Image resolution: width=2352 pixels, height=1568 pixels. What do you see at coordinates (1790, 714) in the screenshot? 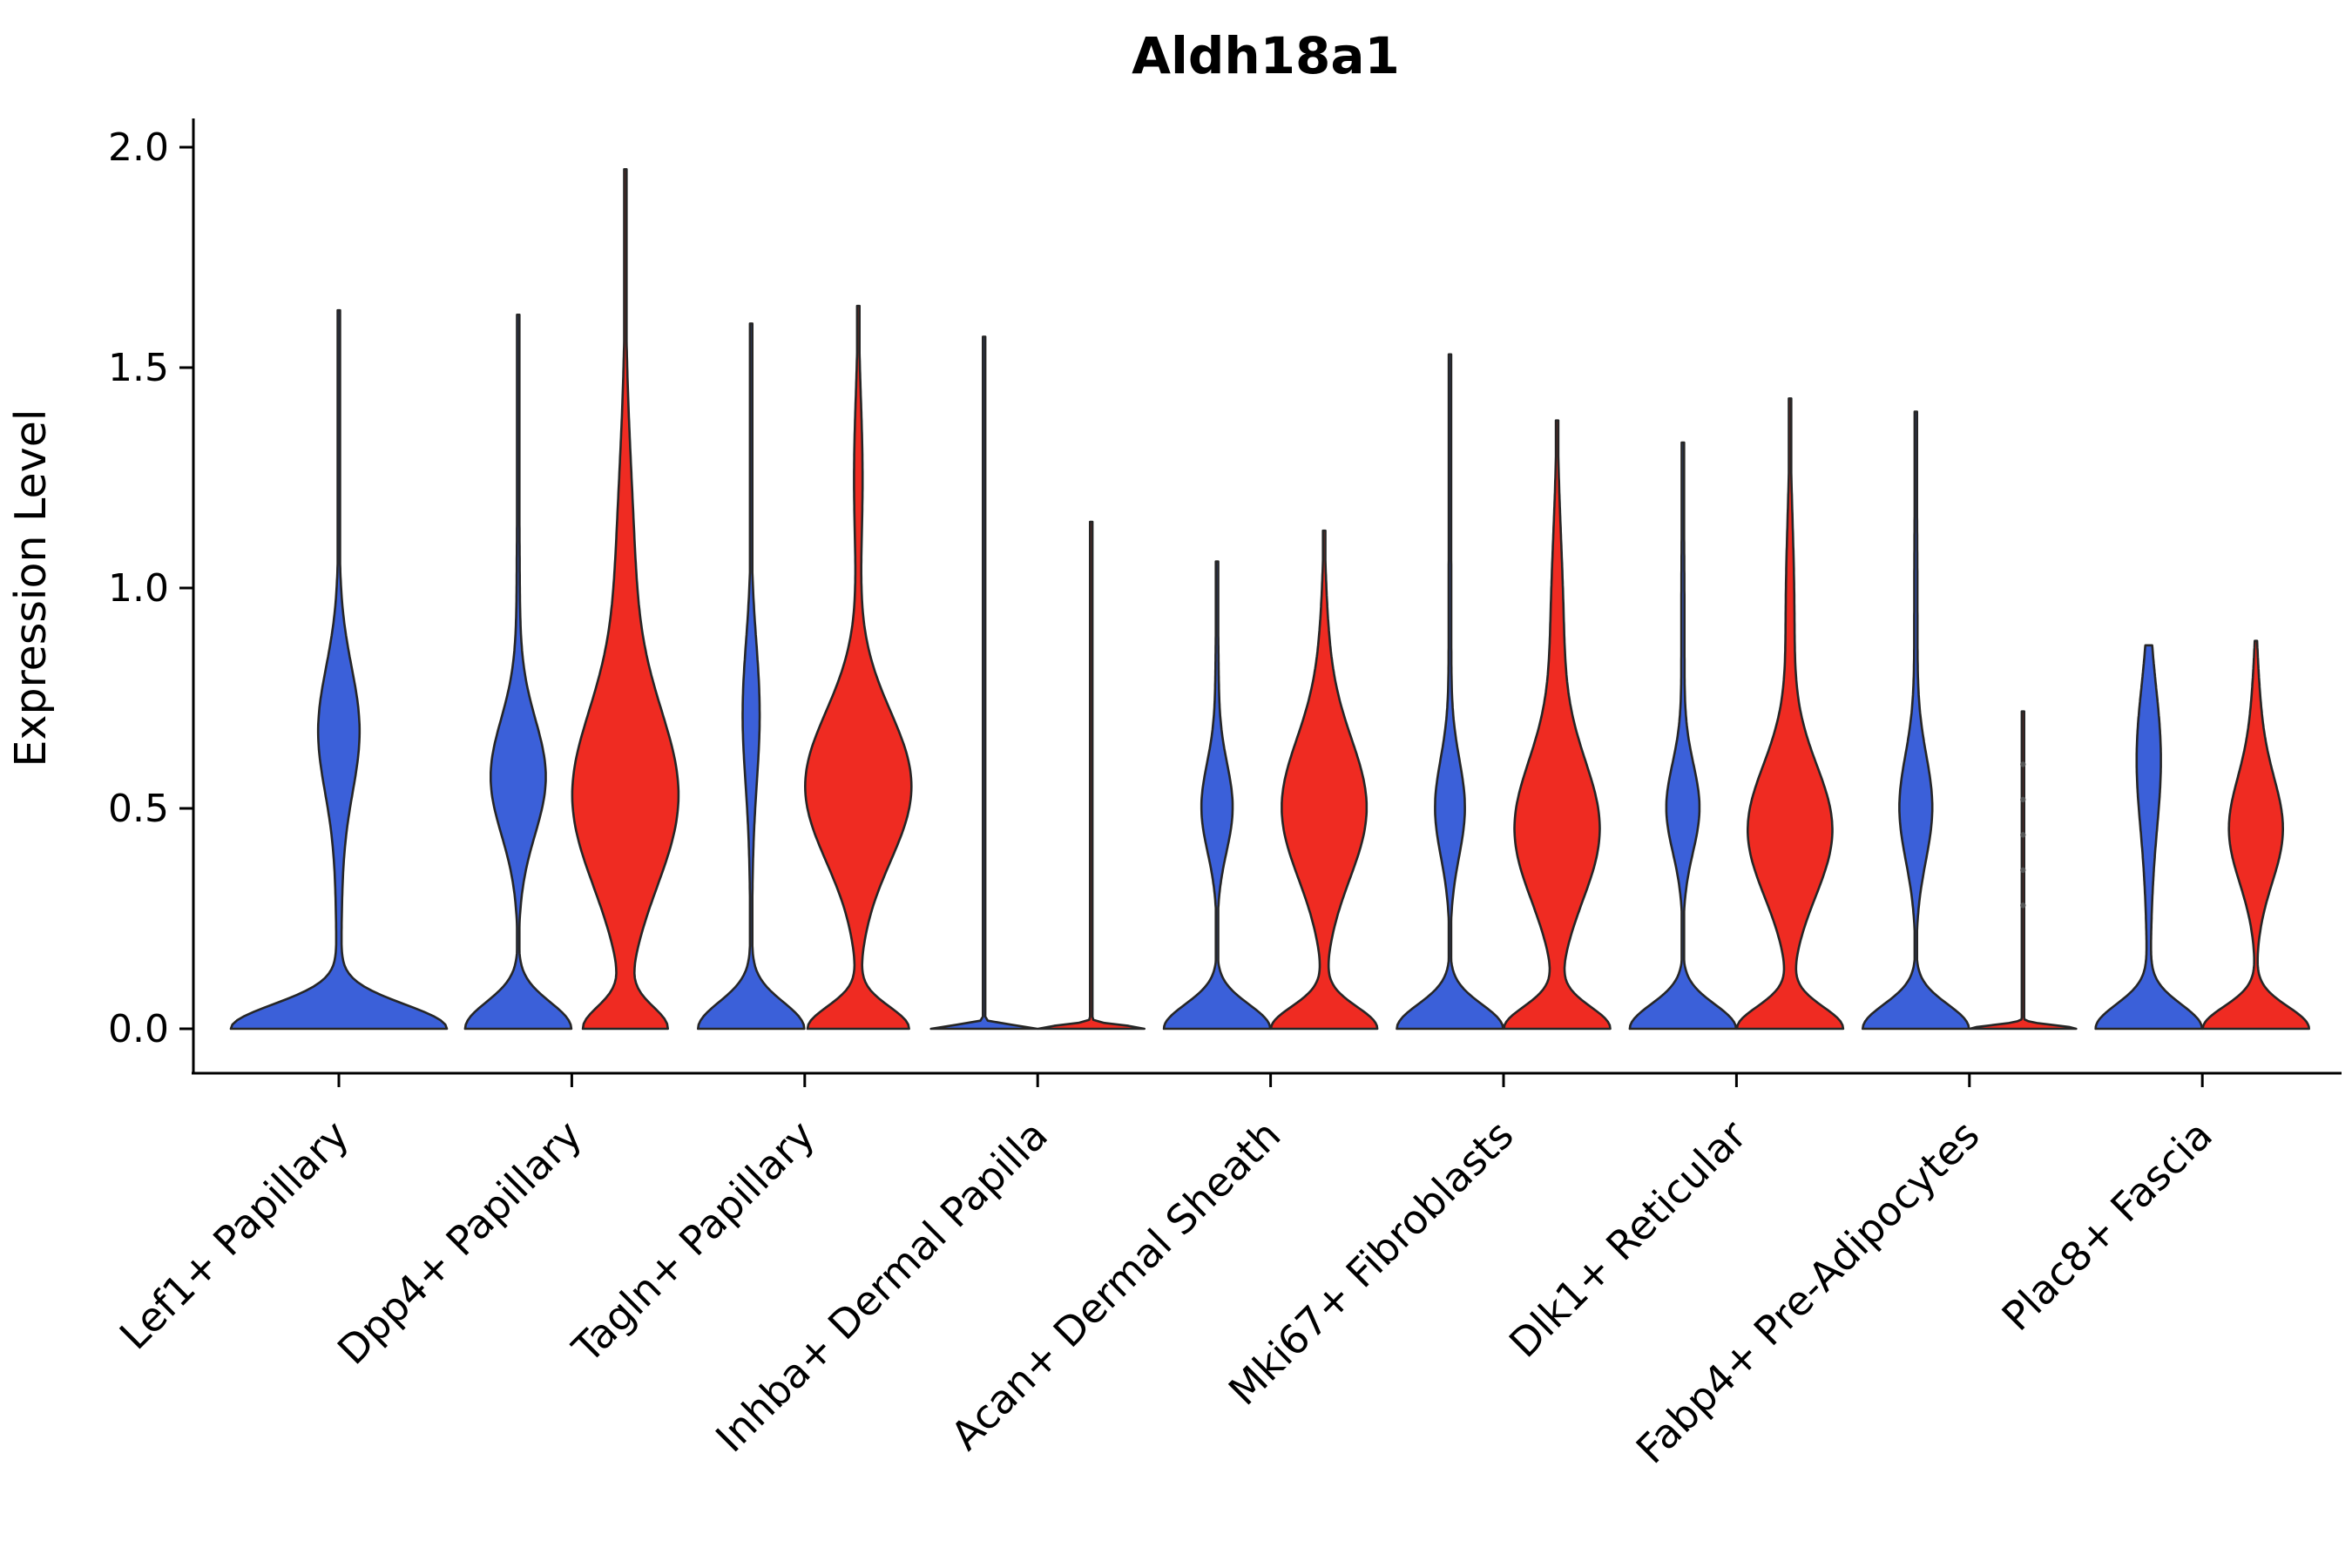
I see `violin-6-red` at bounding box center [1790, 714].